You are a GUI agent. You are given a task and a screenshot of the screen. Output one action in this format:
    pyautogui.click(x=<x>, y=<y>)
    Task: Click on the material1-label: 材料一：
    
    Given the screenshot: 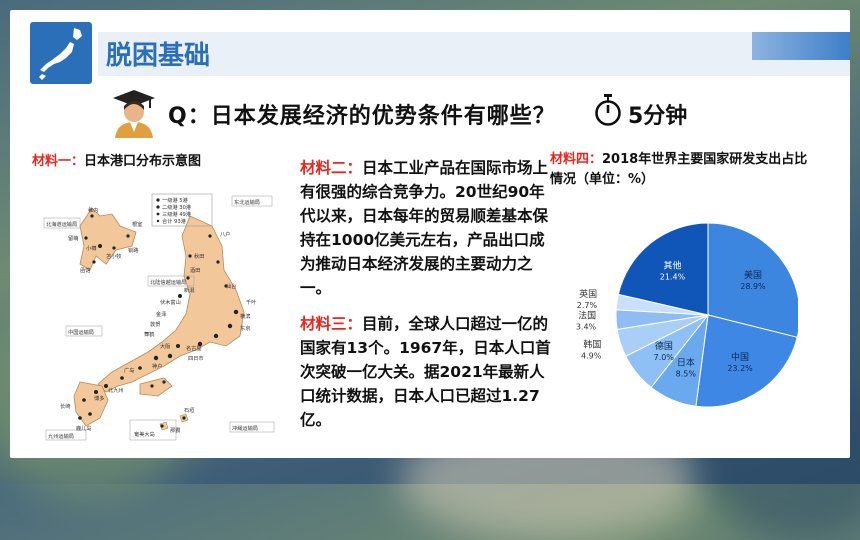 What is the action you would take?
    pyautogui.click(x=58, y=161)
    